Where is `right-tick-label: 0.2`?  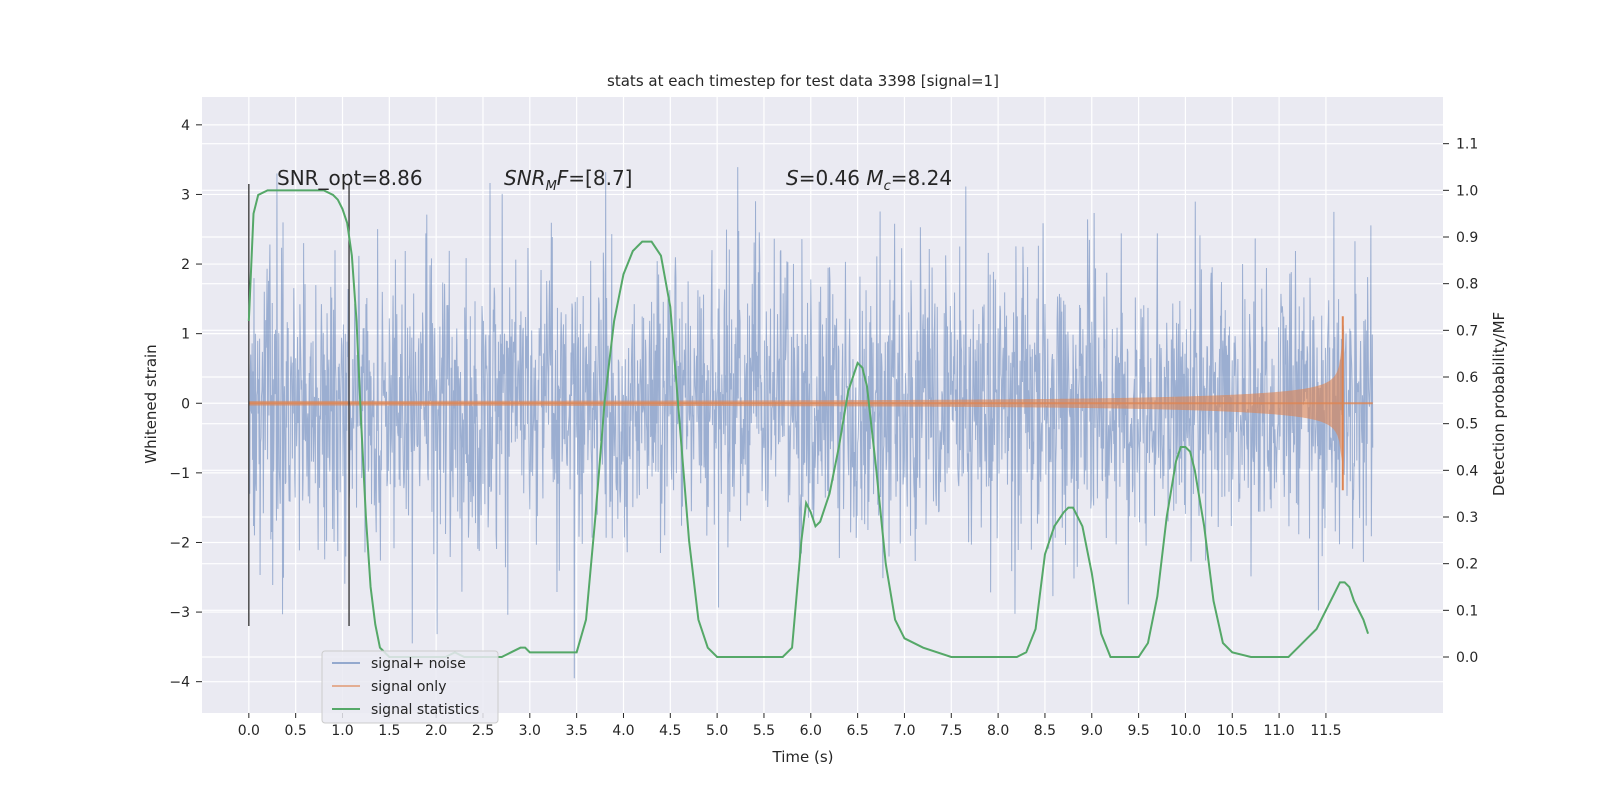
right-tick-label: 0.2 is located at coordinates (1467, 565).